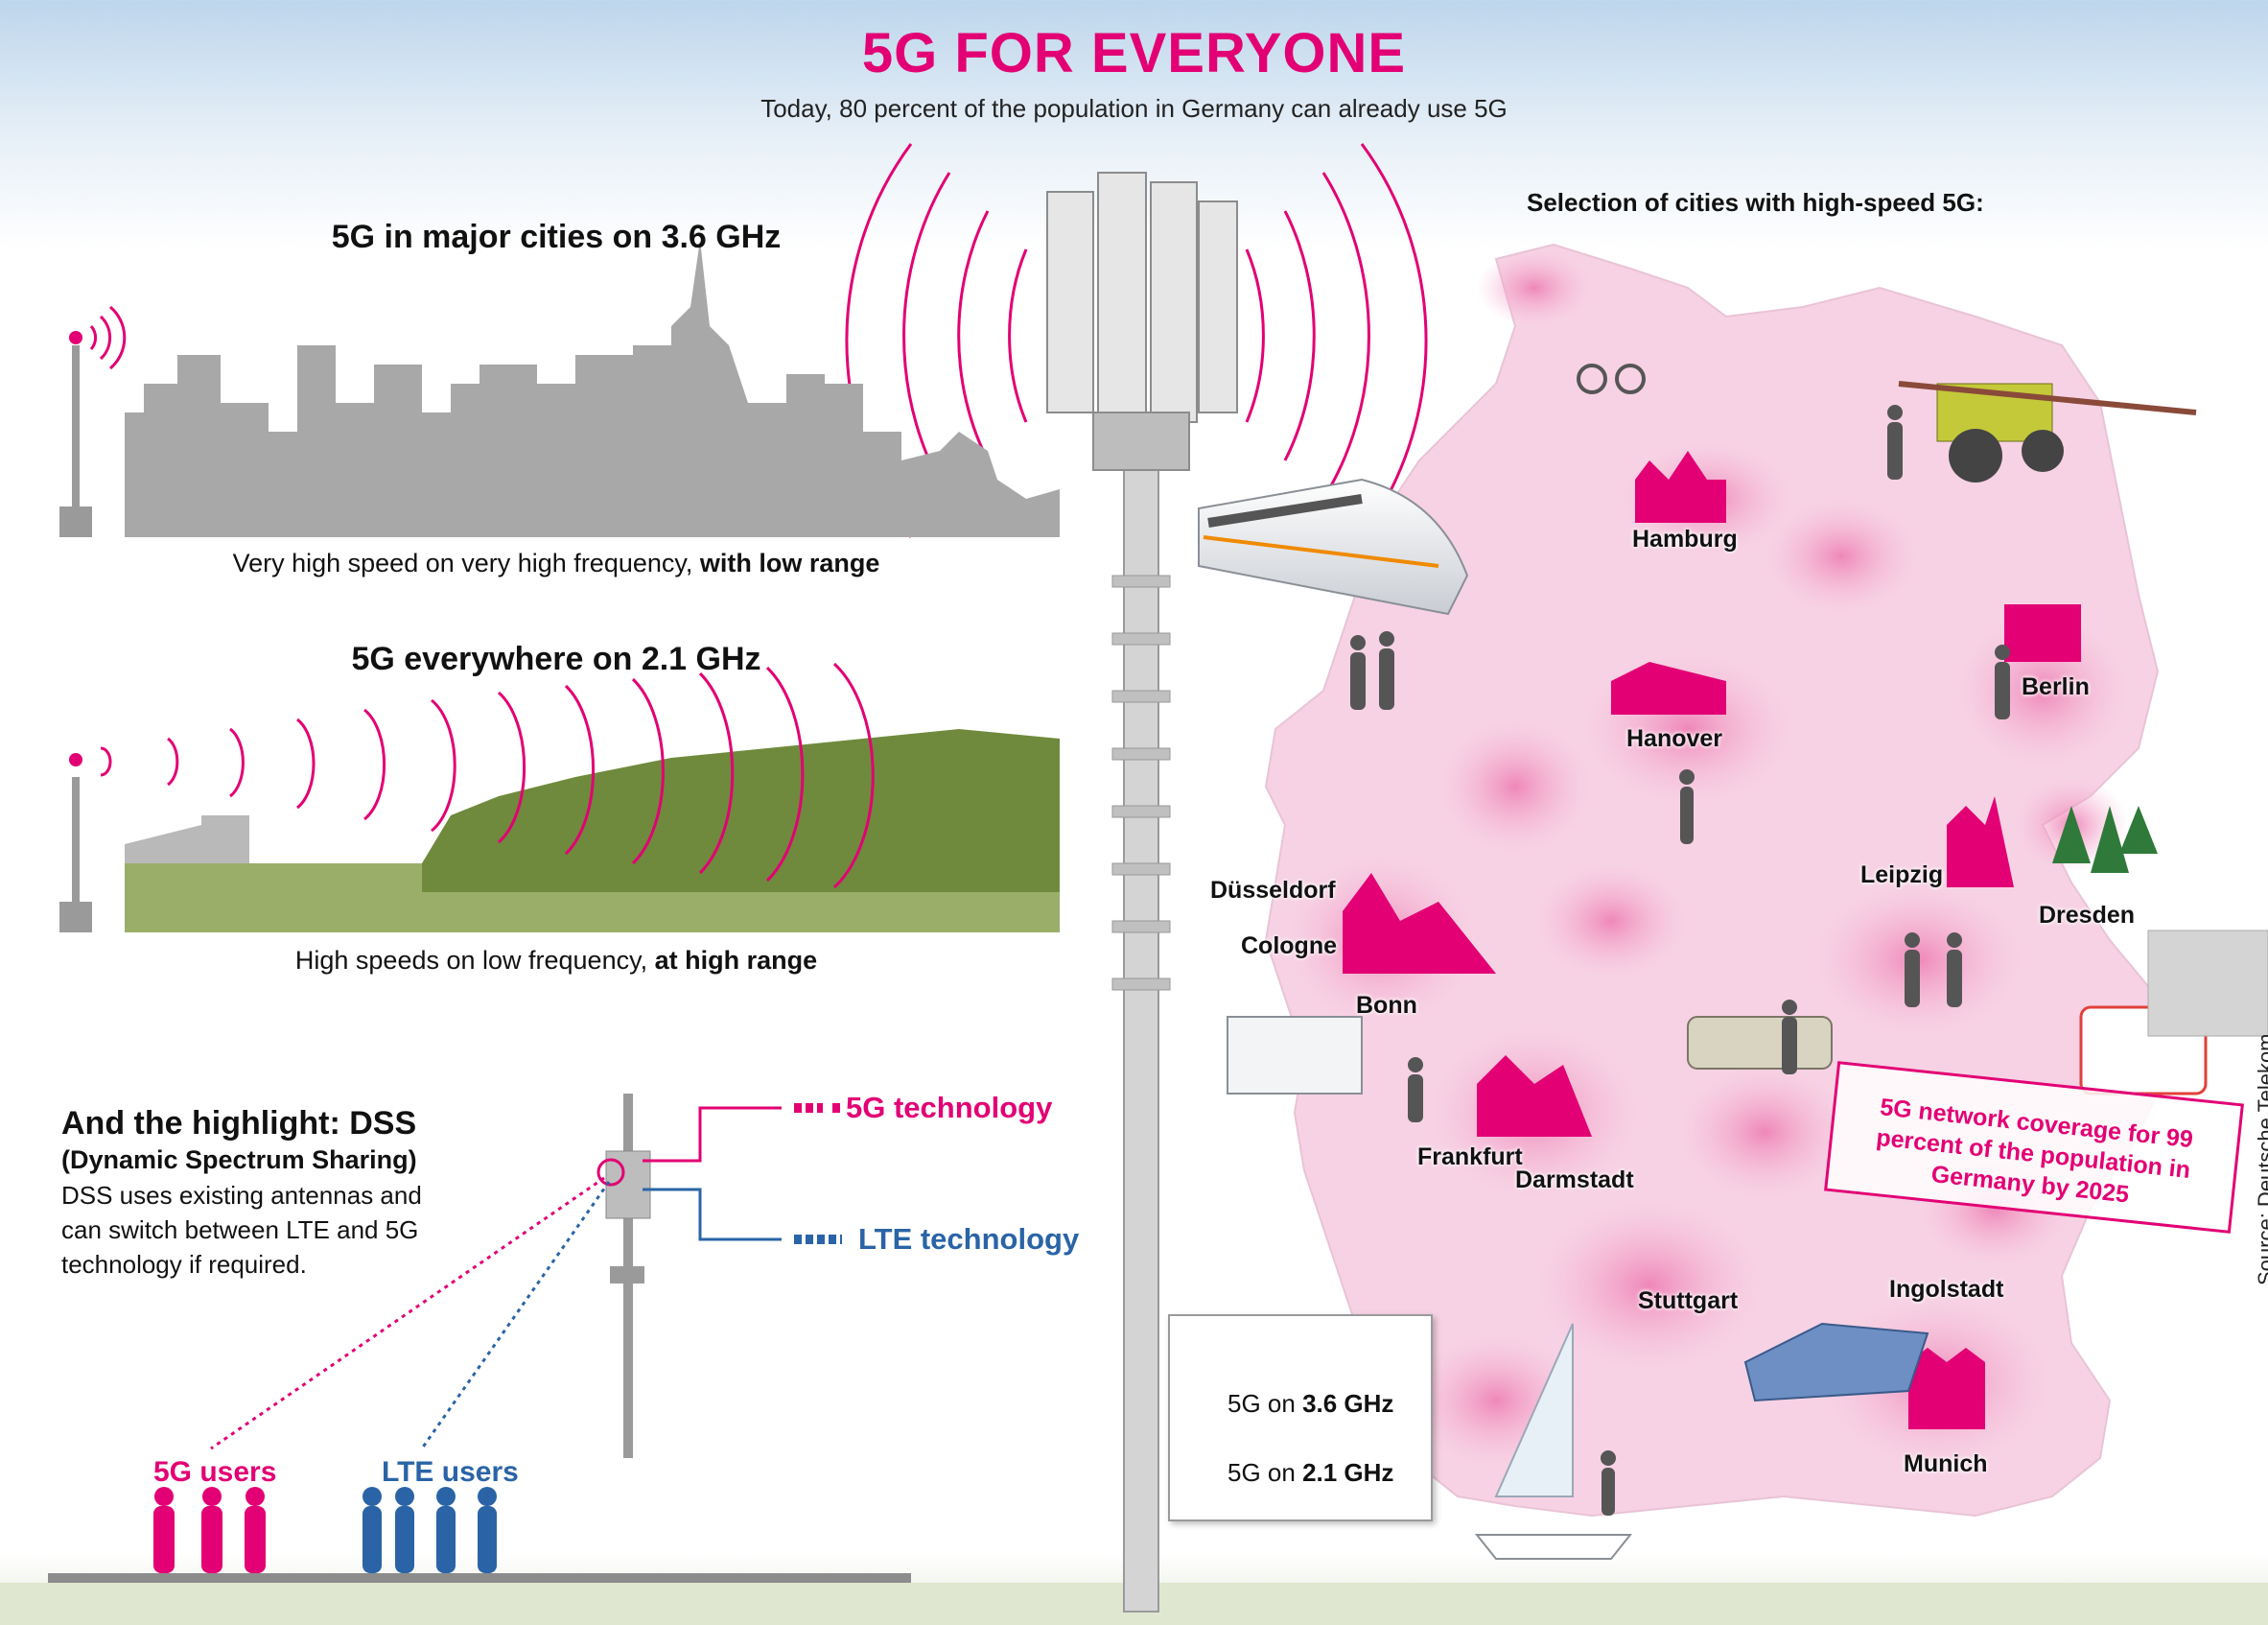  Describe the element at coordinates (474, 961) in the screenshot. I see `everywhere-caption-plain: High speeds on low frequency,` at that location.